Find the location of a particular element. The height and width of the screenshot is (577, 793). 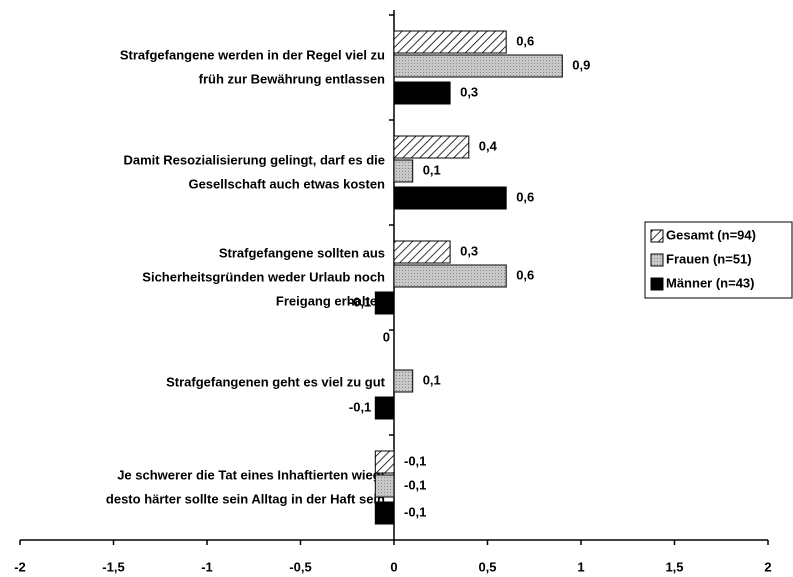

x-tick-label: 1,5 is located at coordinates (674, 566).